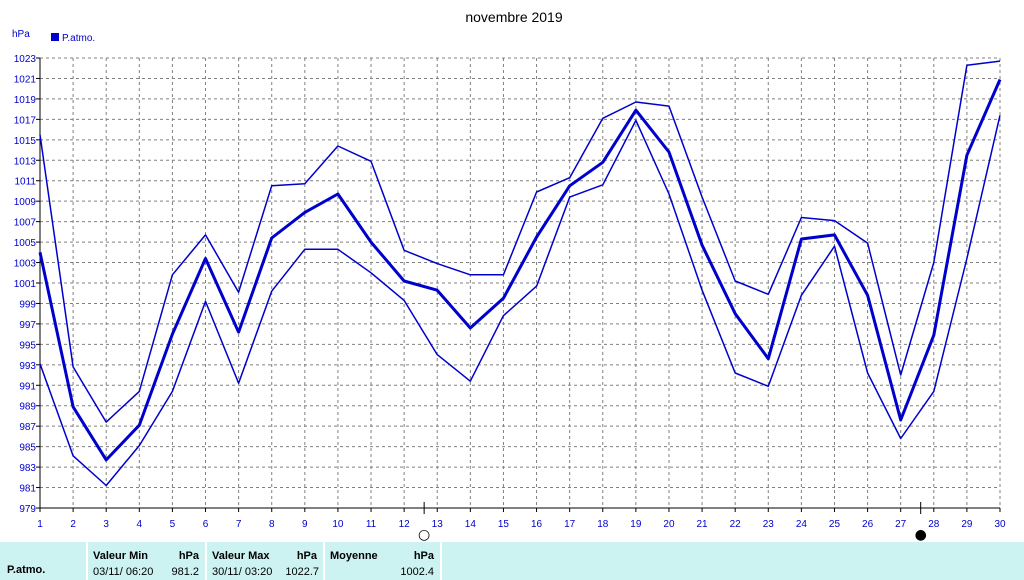 The image size is (1024, 580). I want to click on y-tick-label: 989, so click(27, 407).